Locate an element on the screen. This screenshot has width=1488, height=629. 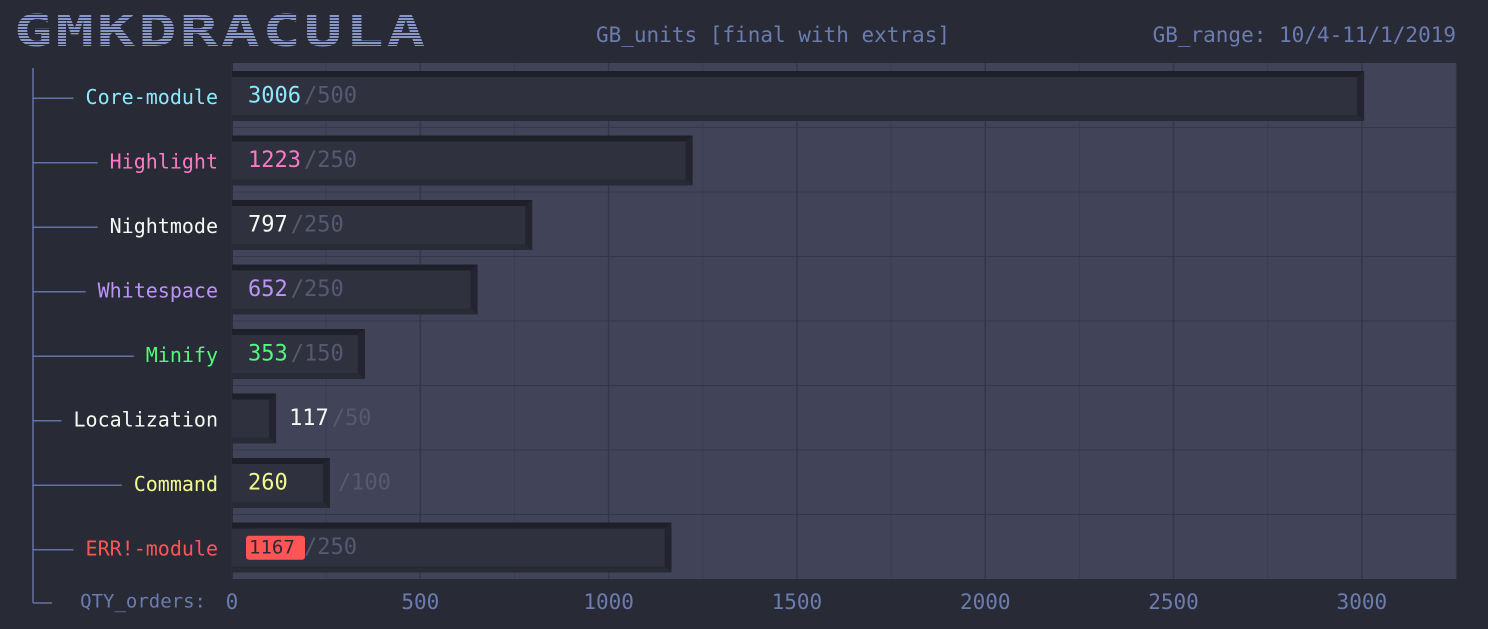
category-label: Nightmode is located at coordinates (164, 226).